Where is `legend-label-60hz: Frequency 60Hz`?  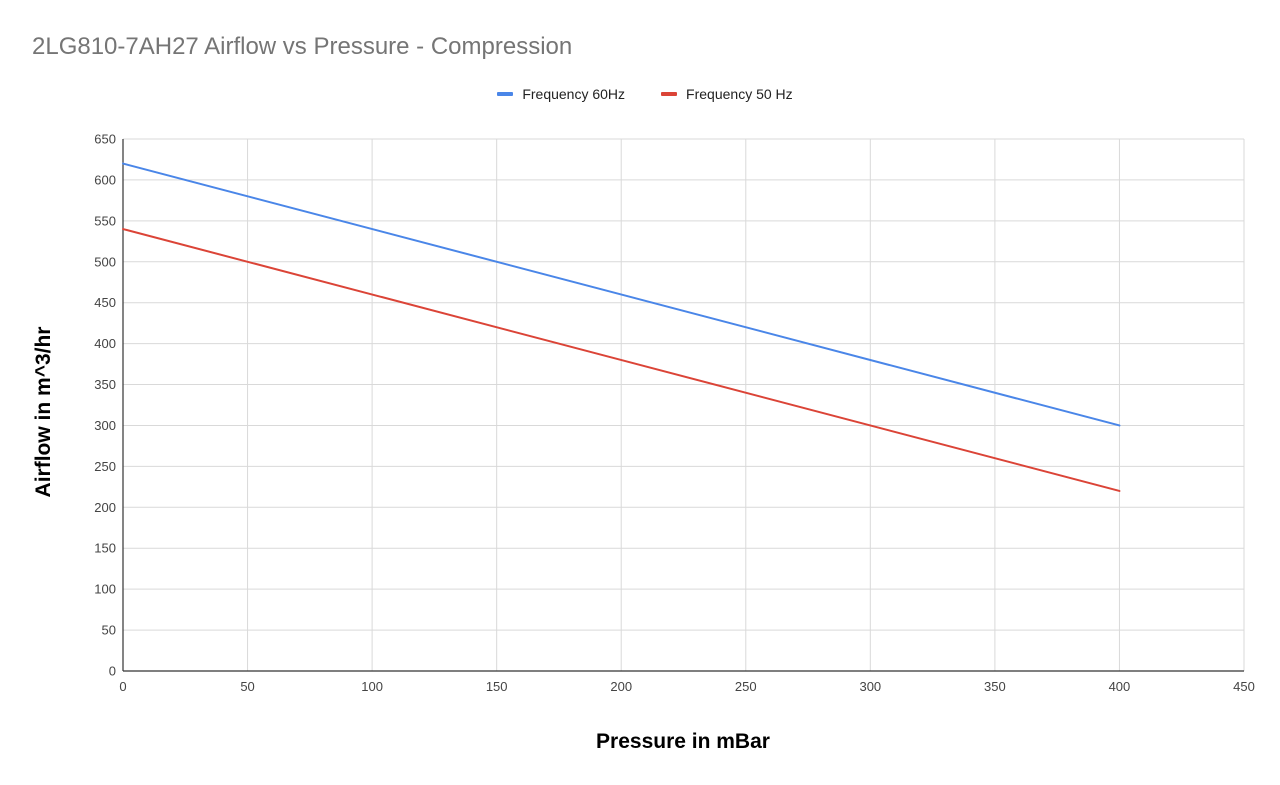
legend-label-60hz: Frequency 60Hz is located at coordinates (574, 94).